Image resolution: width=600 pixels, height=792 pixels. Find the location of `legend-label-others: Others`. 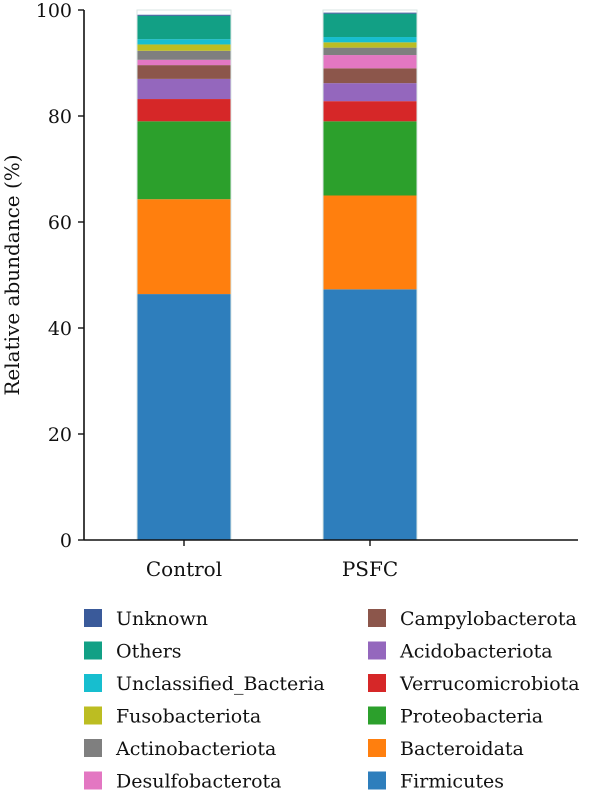

legend-label-others: Others is located at coordinates (149, 652).